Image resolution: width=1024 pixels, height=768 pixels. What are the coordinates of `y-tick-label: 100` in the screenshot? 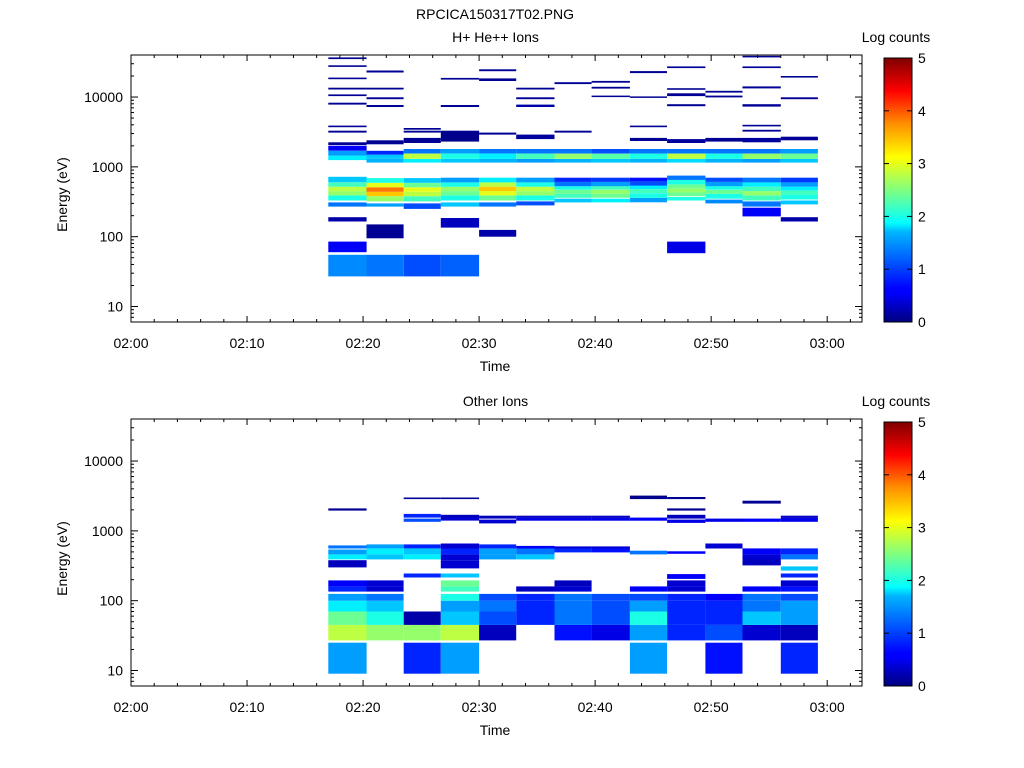 It's located at (112, 601).